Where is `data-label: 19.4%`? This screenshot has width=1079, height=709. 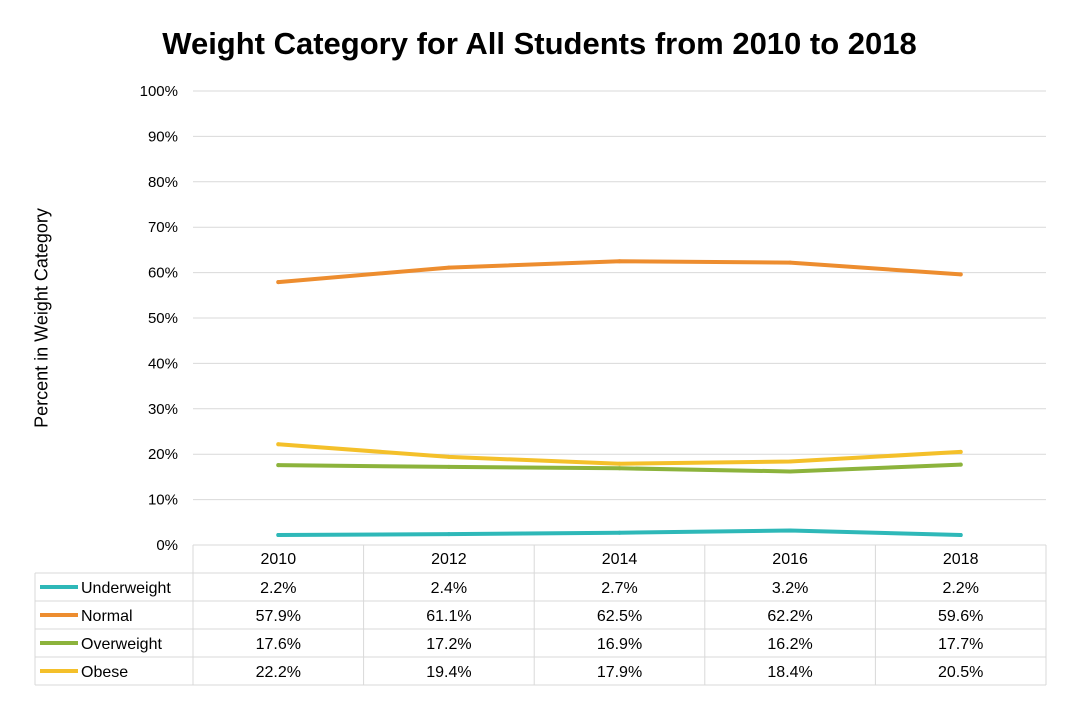 data-label: 19.4% is located at coordinates (448, 672).